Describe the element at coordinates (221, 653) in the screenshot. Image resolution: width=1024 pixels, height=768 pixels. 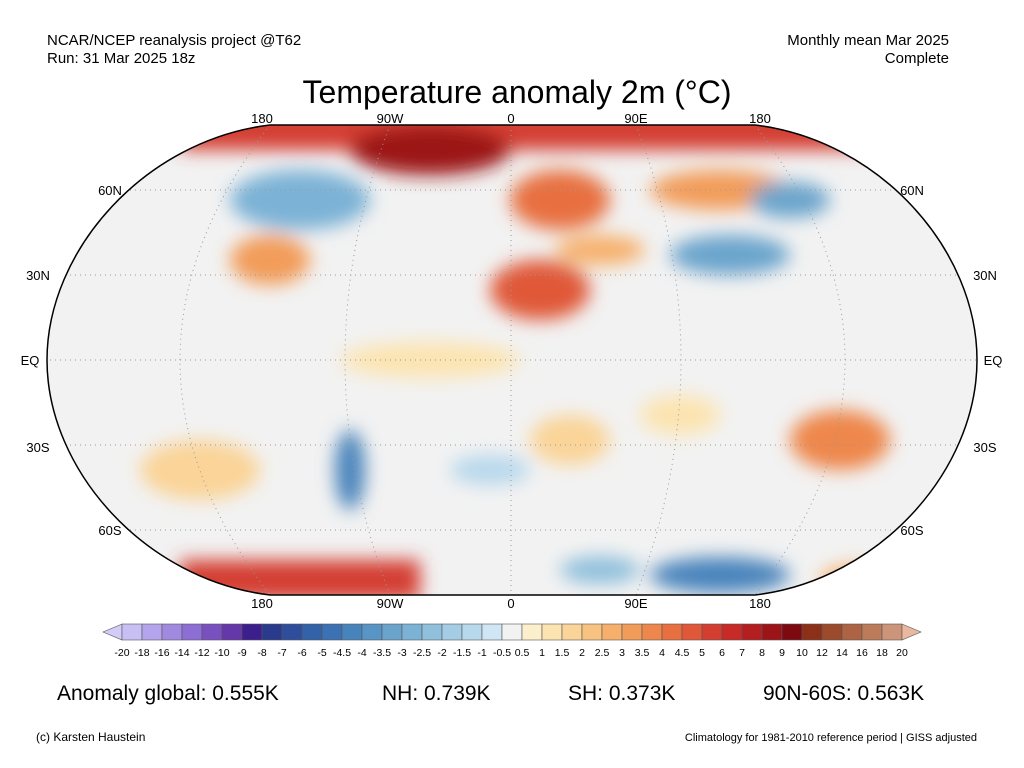
I see `colorbar-label: -10` at that location.